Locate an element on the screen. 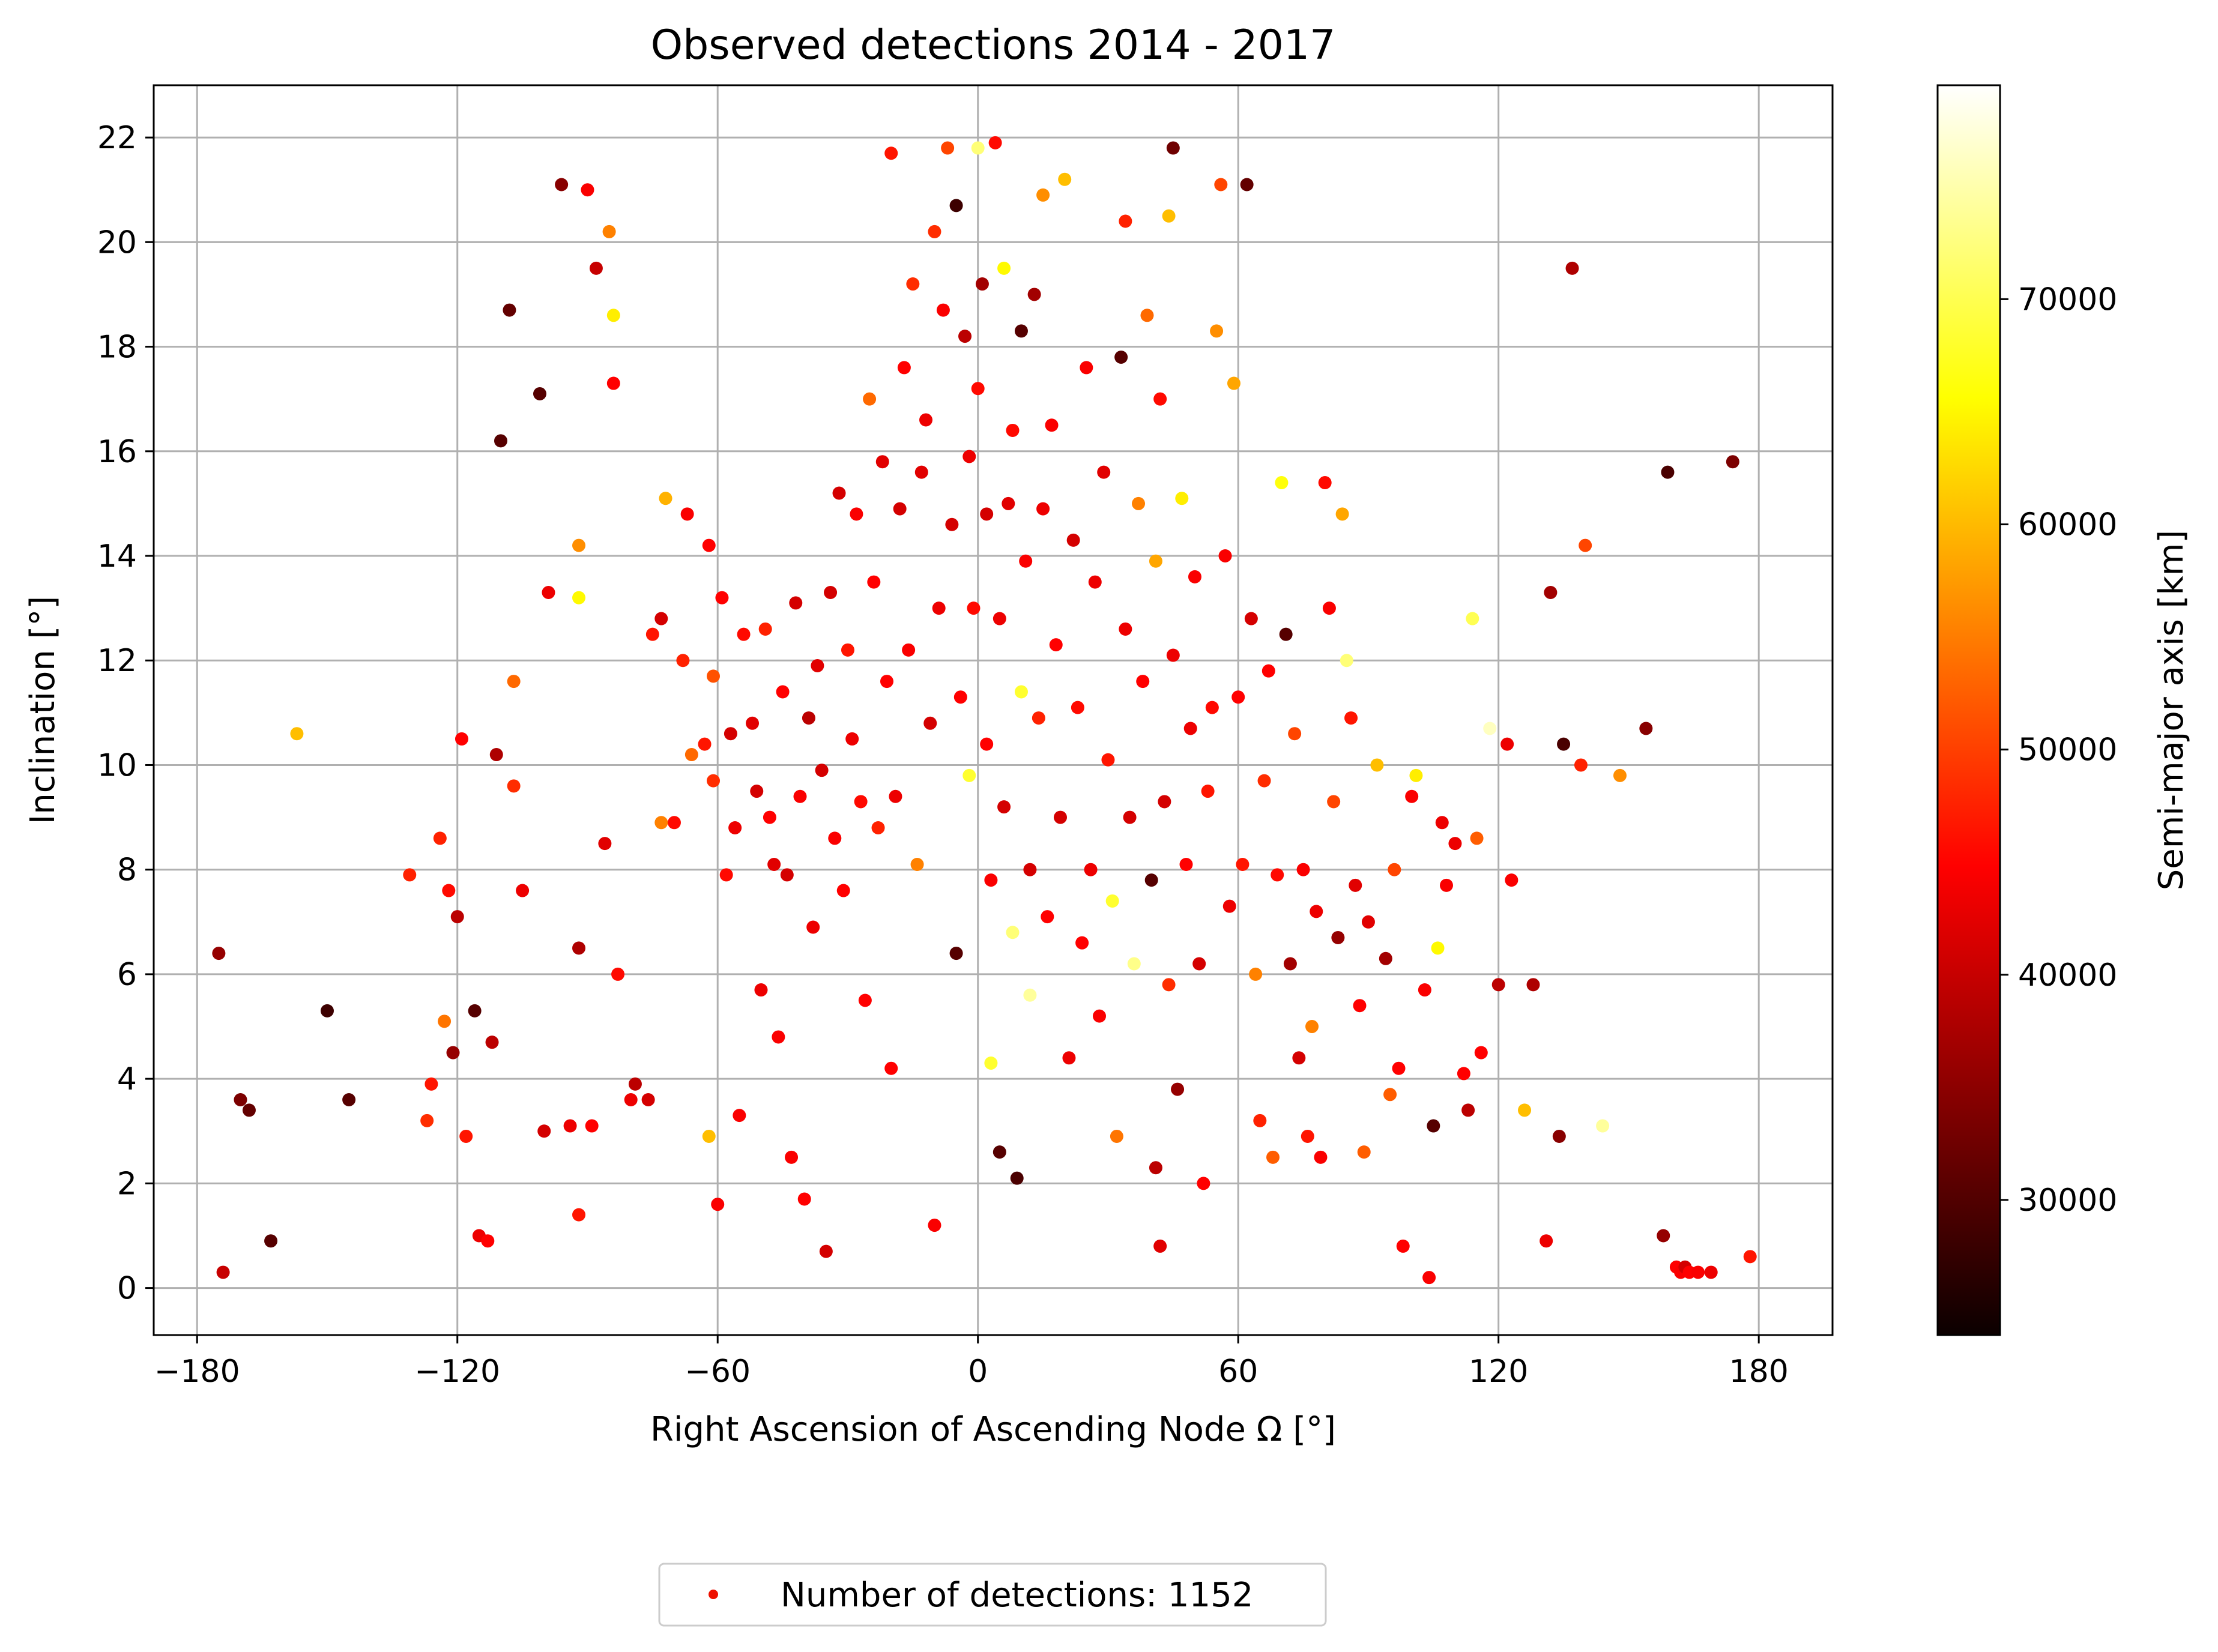  y-tick-label: 8 is located at coordinates (127, 870).